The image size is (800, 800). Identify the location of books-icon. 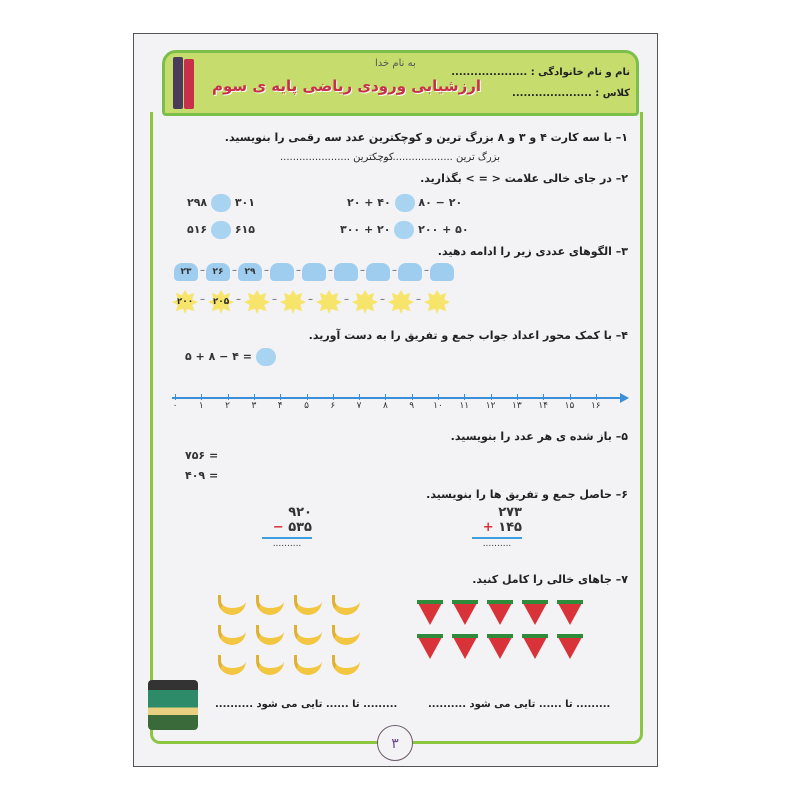
(178, 83).